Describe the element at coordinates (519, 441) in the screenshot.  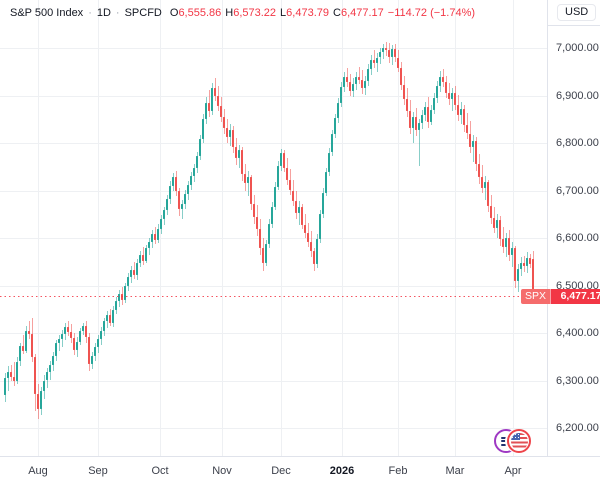
I see `us-flag-icon` at that location.